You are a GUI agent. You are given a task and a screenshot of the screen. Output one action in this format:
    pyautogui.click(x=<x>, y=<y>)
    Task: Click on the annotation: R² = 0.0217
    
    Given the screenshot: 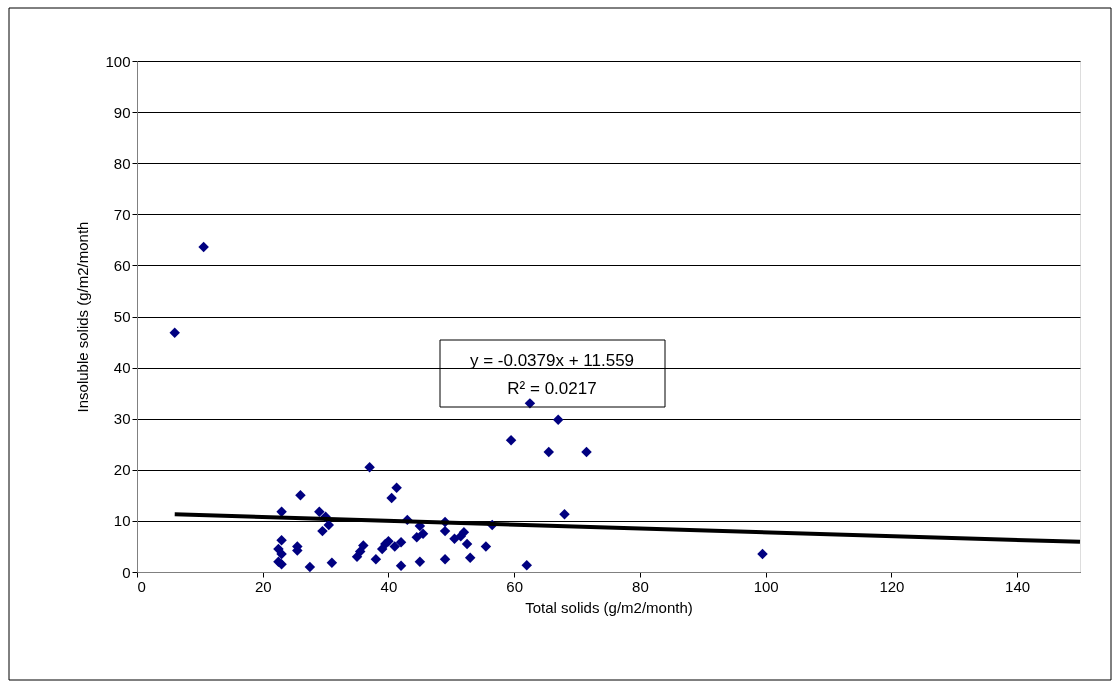 What is the action you would take?
    pyautogui.click(x=552, y=388)
    